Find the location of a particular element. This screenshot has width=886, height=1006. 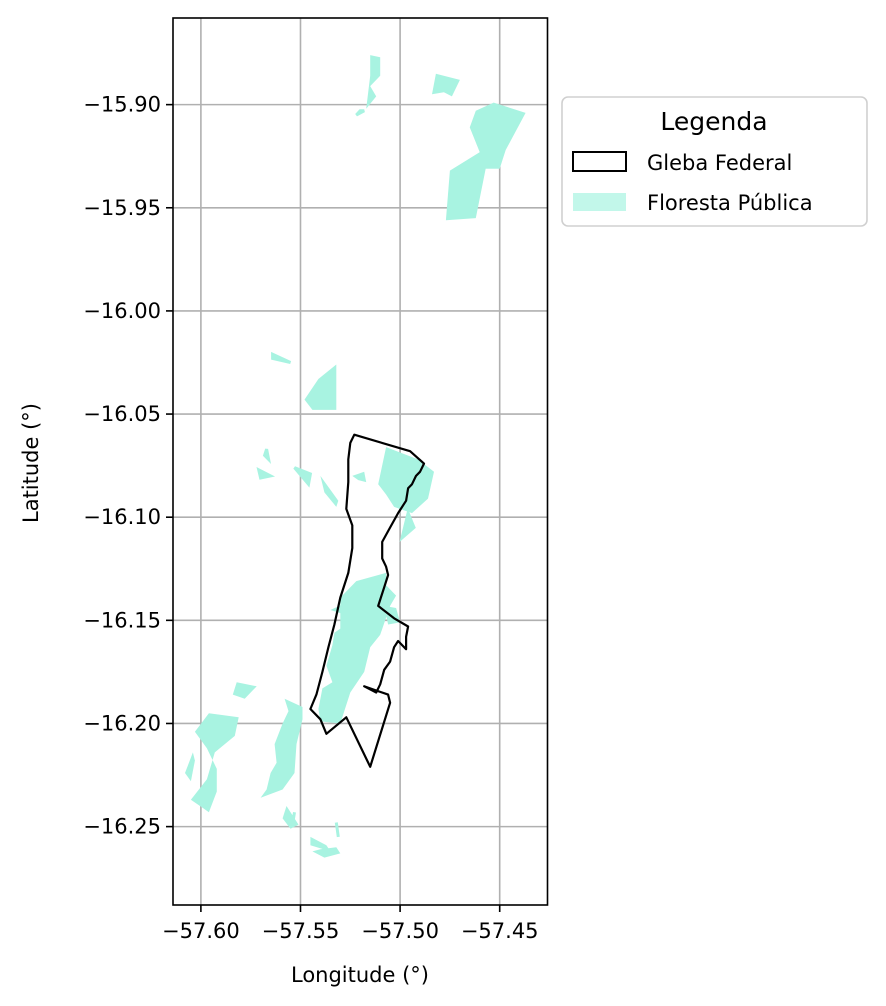

x-tick-label: −57.60 is located at coordinates (201, 931).